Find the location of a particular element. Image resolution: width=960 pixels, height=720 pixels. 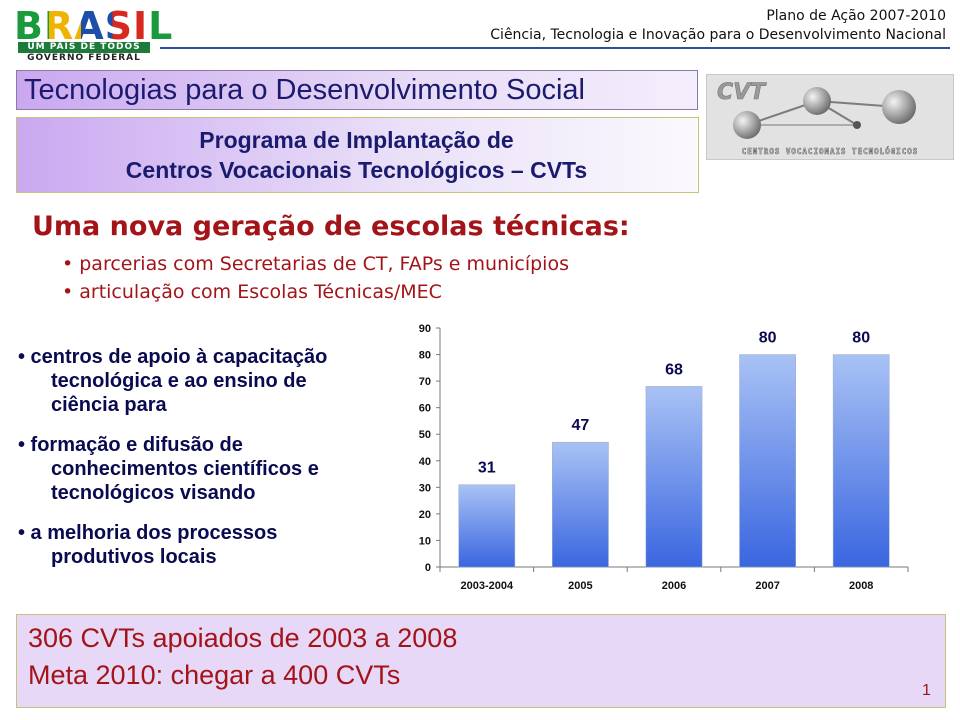

y-tick-label: 80 is located at coordinates (425, 356).